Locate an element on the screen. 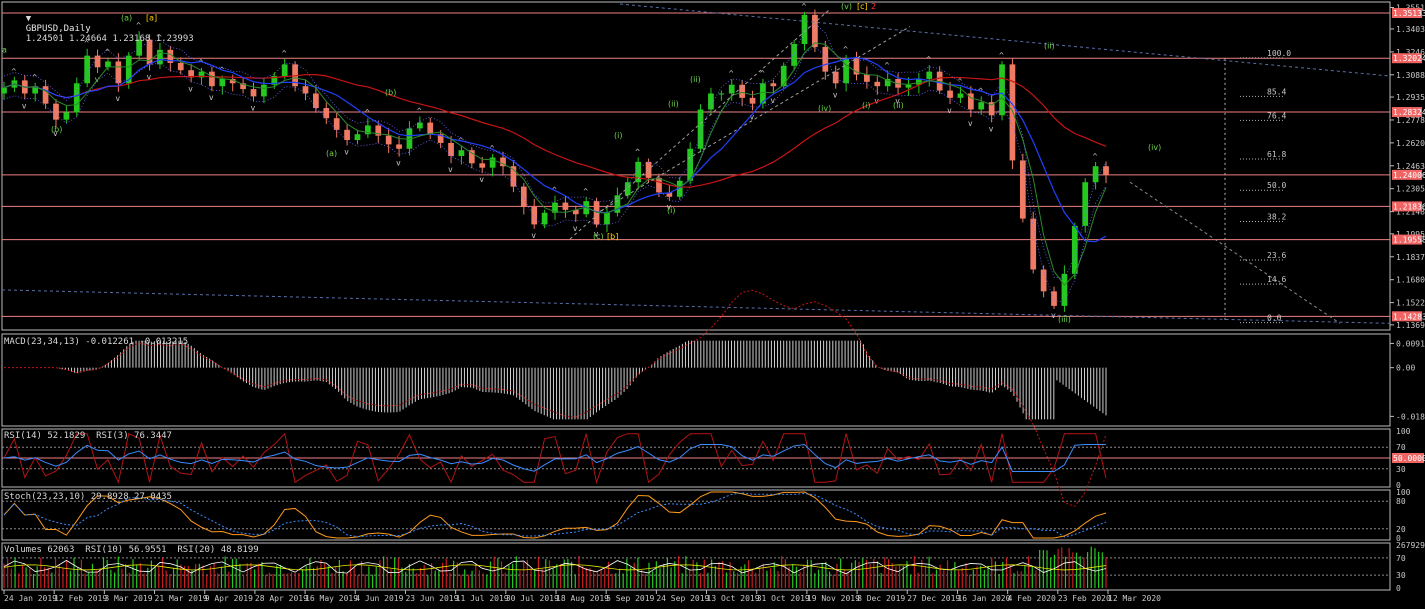 The width and height of the screenshot is (1425, 609). price-tick-label: 1.19950 is located at coordinates (1410, 234).